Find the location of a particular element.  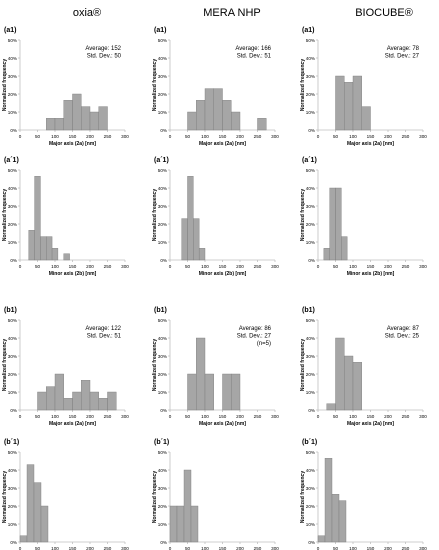

stats-annotation: Std. Dev.: 51 is located at coordinates (254, 57).